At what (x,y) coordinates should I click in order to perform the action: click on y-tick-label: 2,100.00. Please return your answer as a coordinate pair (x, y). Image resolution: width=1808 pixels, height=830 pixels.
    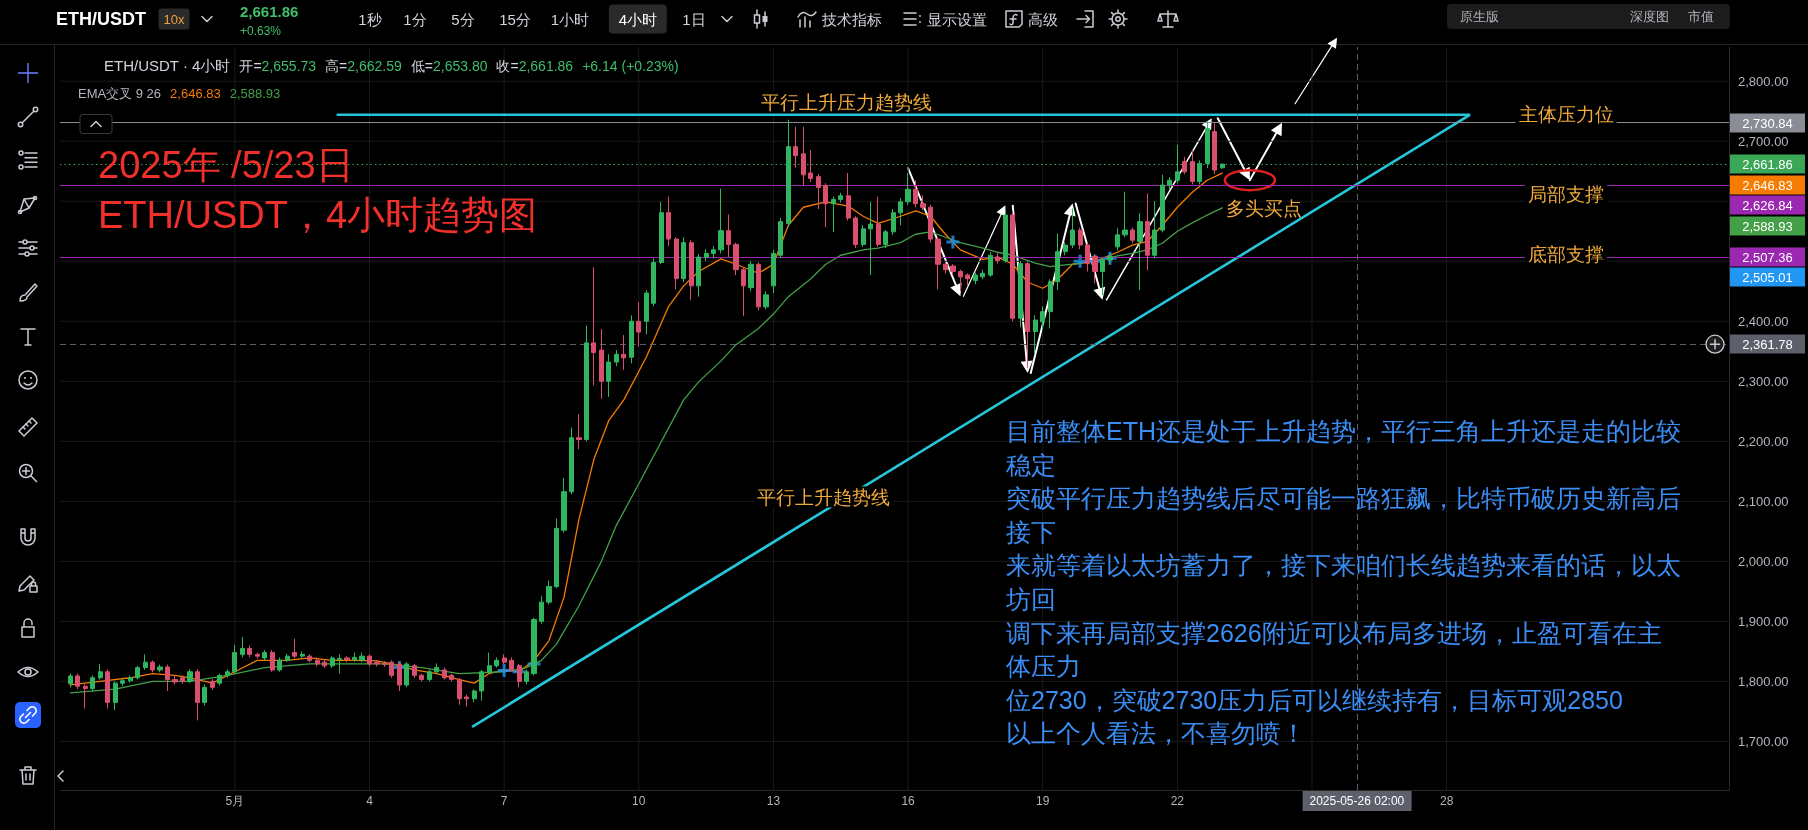
    Looking at the image, I should click on (1763, 501).